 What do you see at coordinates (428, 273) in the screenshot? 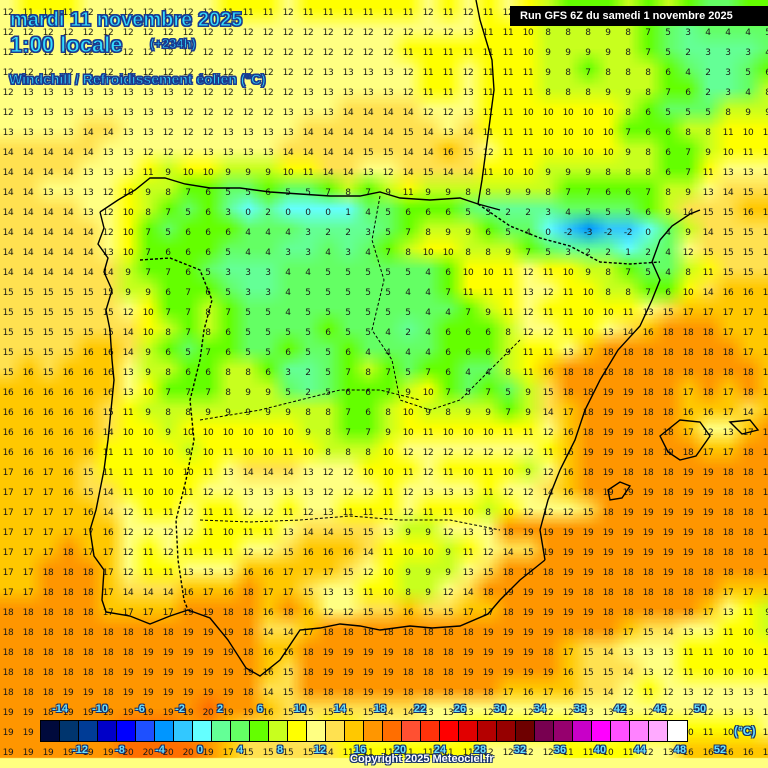
I see `grid-value: 4` at bounding box center [428, 273].